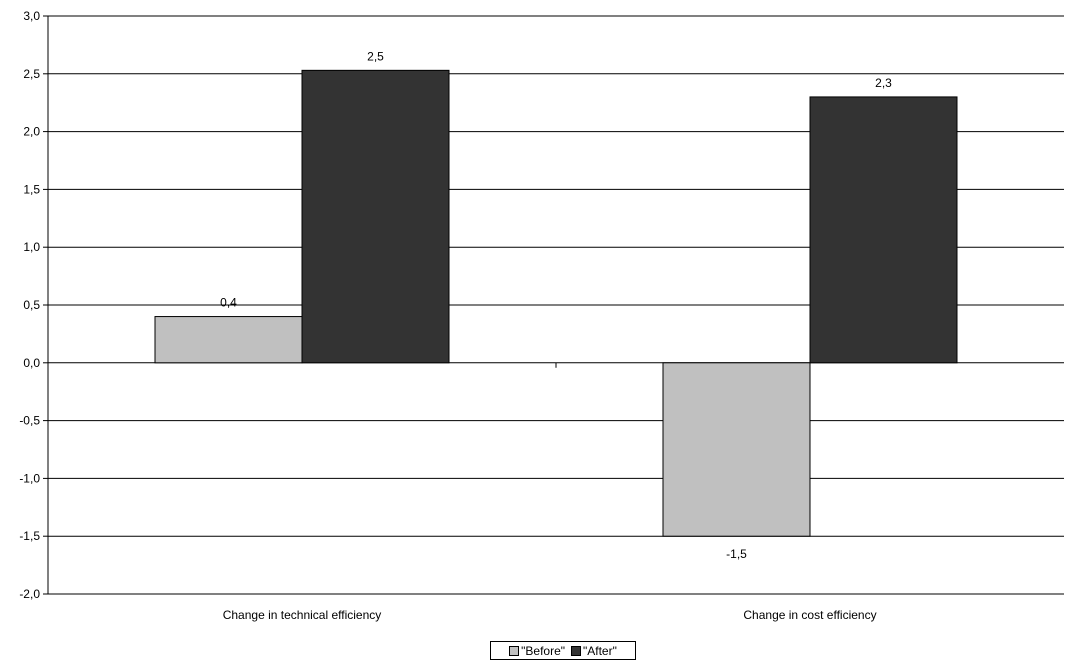 The height and width of the screenshot is (668, 1070). Describe the element at coordinates (302, 615) in the screenshot. I see `x-tick-label: Change in technical efficiency` at that location.